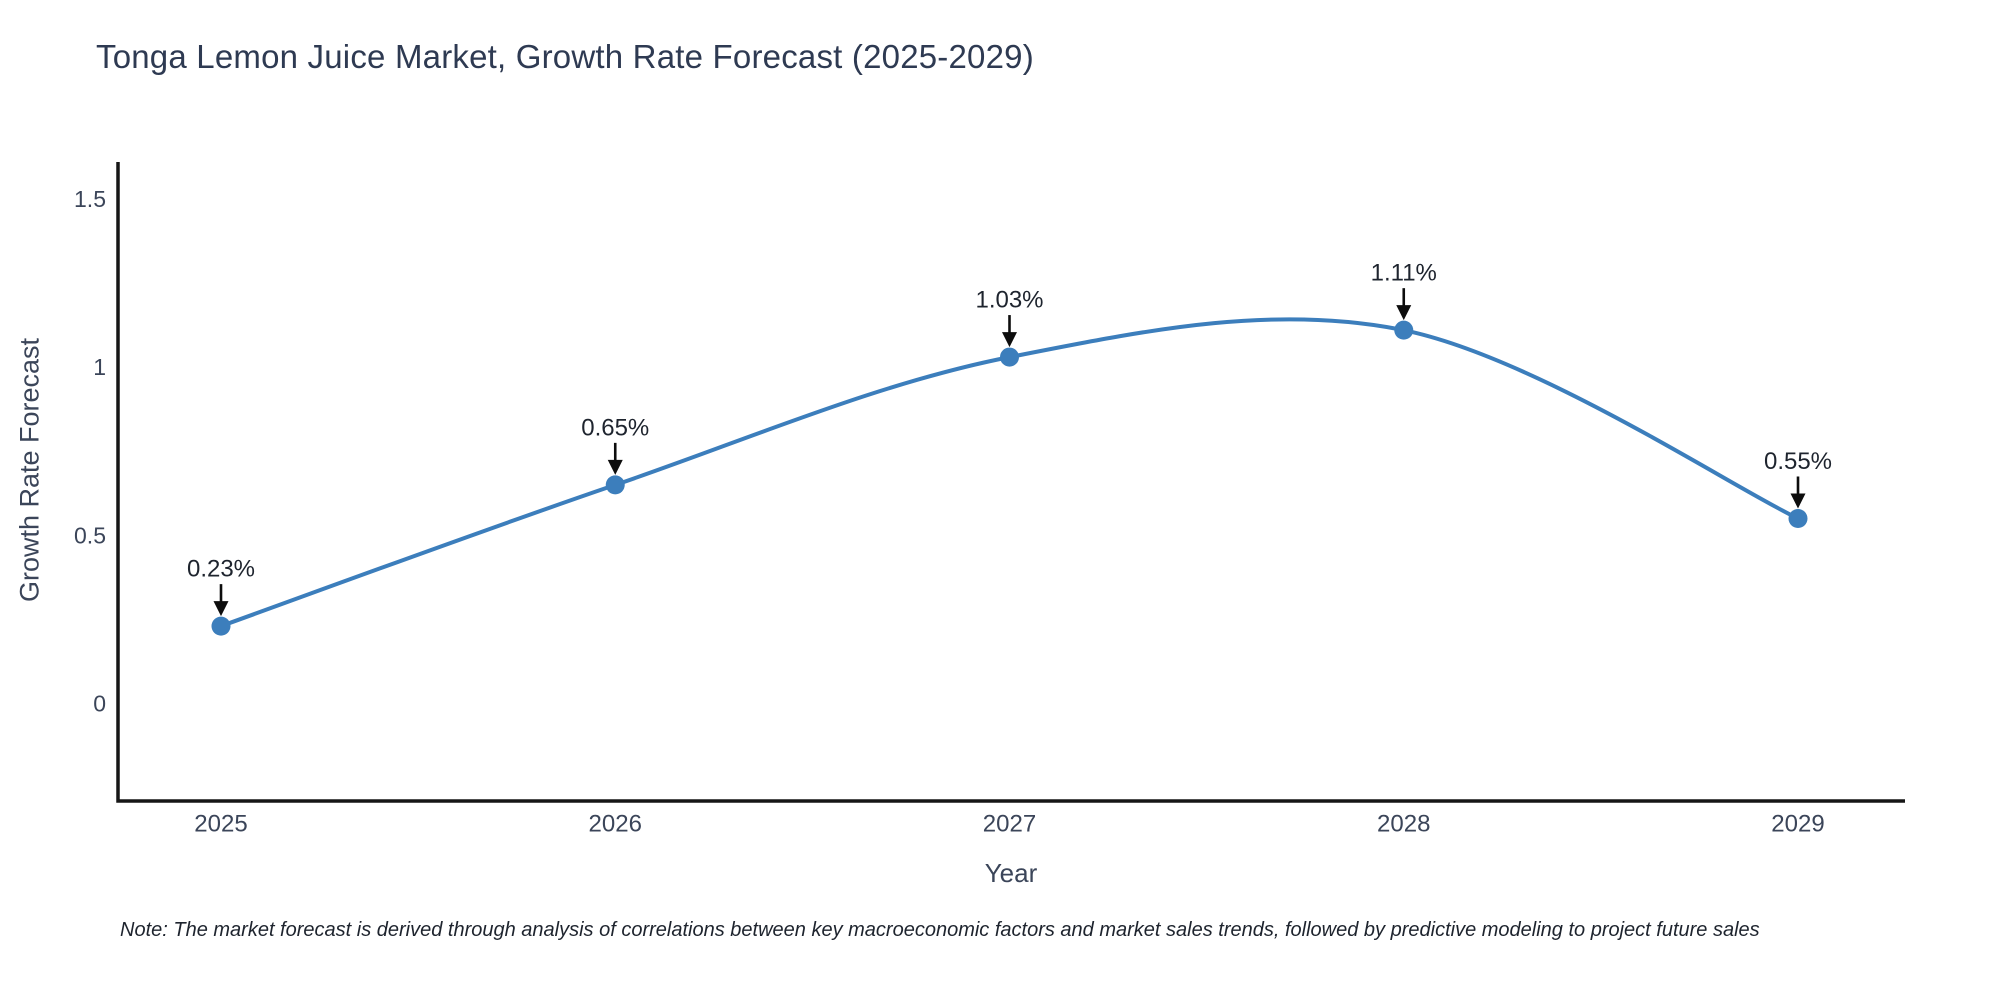 This screenshot has width=2000, height=1000. I want to click on x-tick-label: 2029, so click(1797, 824).